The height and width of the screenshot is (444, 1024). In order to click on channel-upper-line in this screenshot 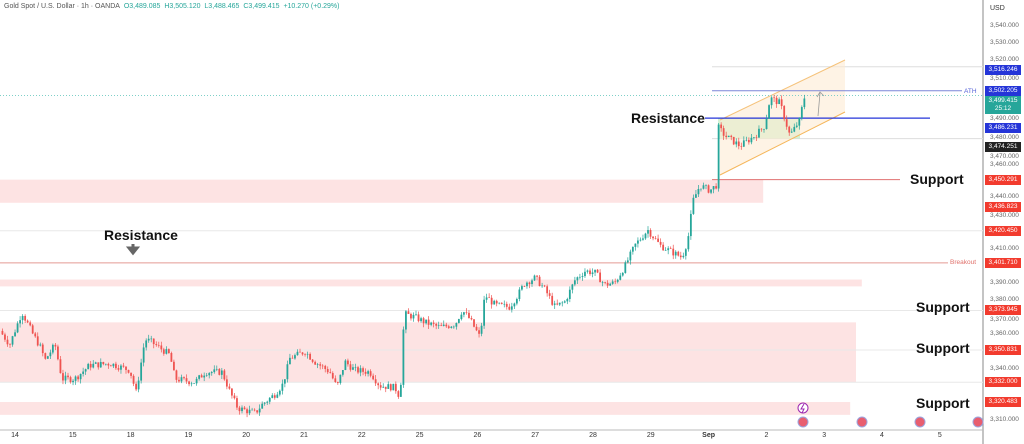, I will do `click(782, 90)`.